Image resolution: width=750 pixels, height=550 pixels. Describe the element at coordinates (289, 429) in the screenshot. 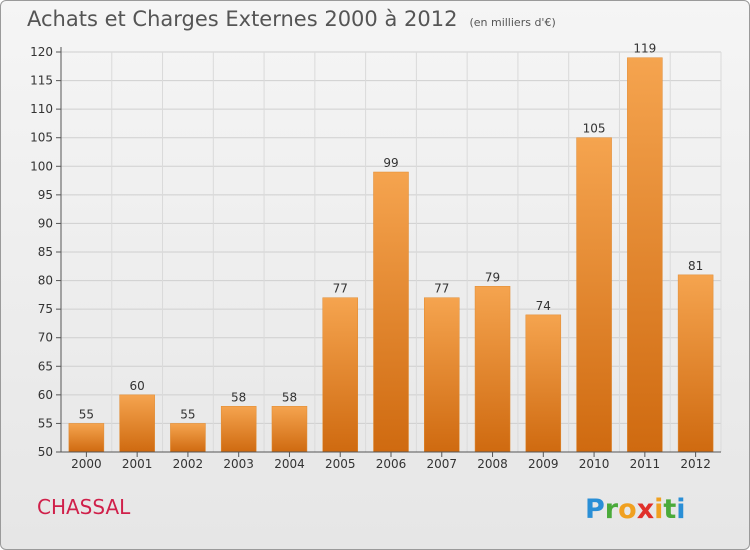

I see `bar-2004` at that location.